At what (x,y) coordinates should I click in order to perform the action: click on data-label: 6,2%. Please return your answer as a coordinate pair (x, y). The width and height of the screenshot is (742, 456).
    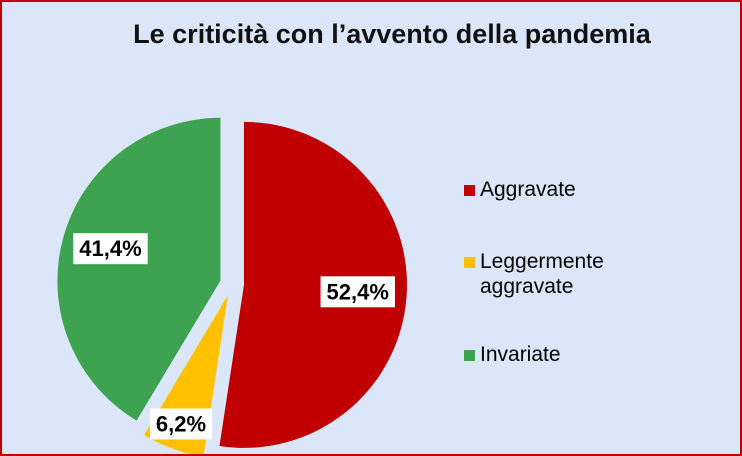
    Looking at the image, I should click on (181, 423).